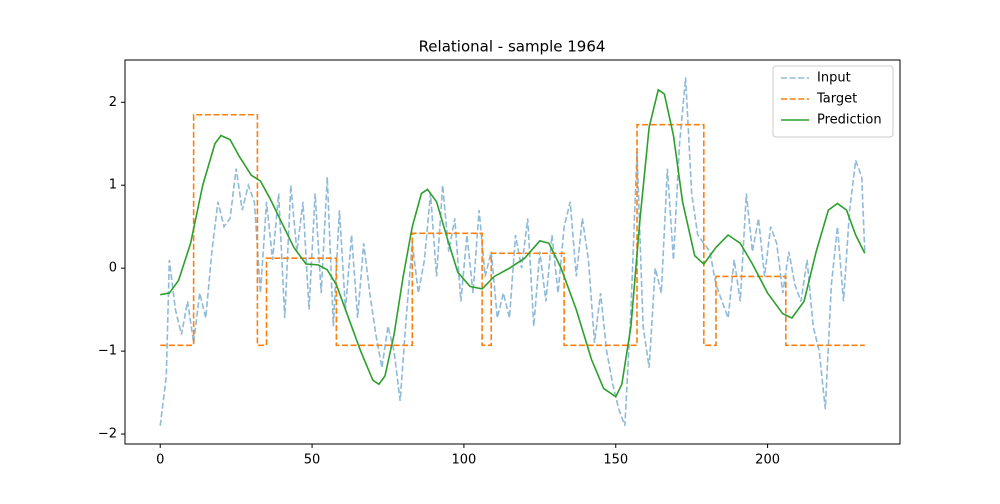 The image size is (1000, 504). I want to click on x-tick-label: 200, so click(767, 460).